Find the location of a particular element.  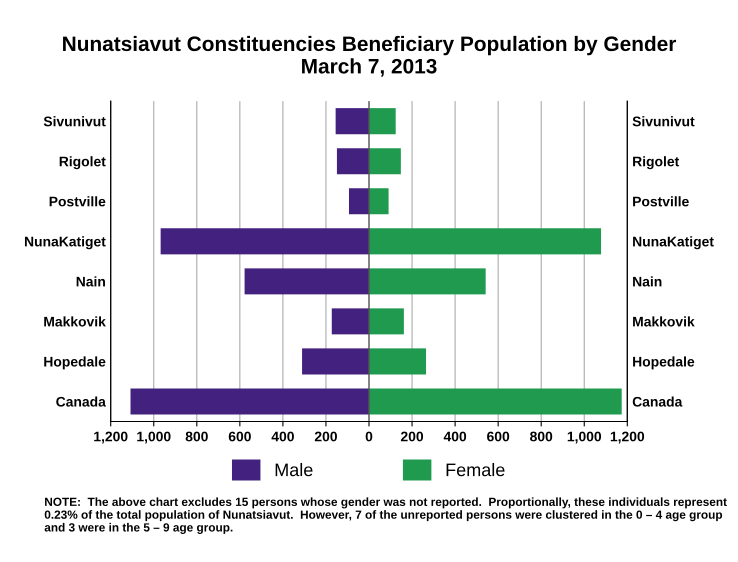

category-label: Rigolet is located at coordinates (656, 163).